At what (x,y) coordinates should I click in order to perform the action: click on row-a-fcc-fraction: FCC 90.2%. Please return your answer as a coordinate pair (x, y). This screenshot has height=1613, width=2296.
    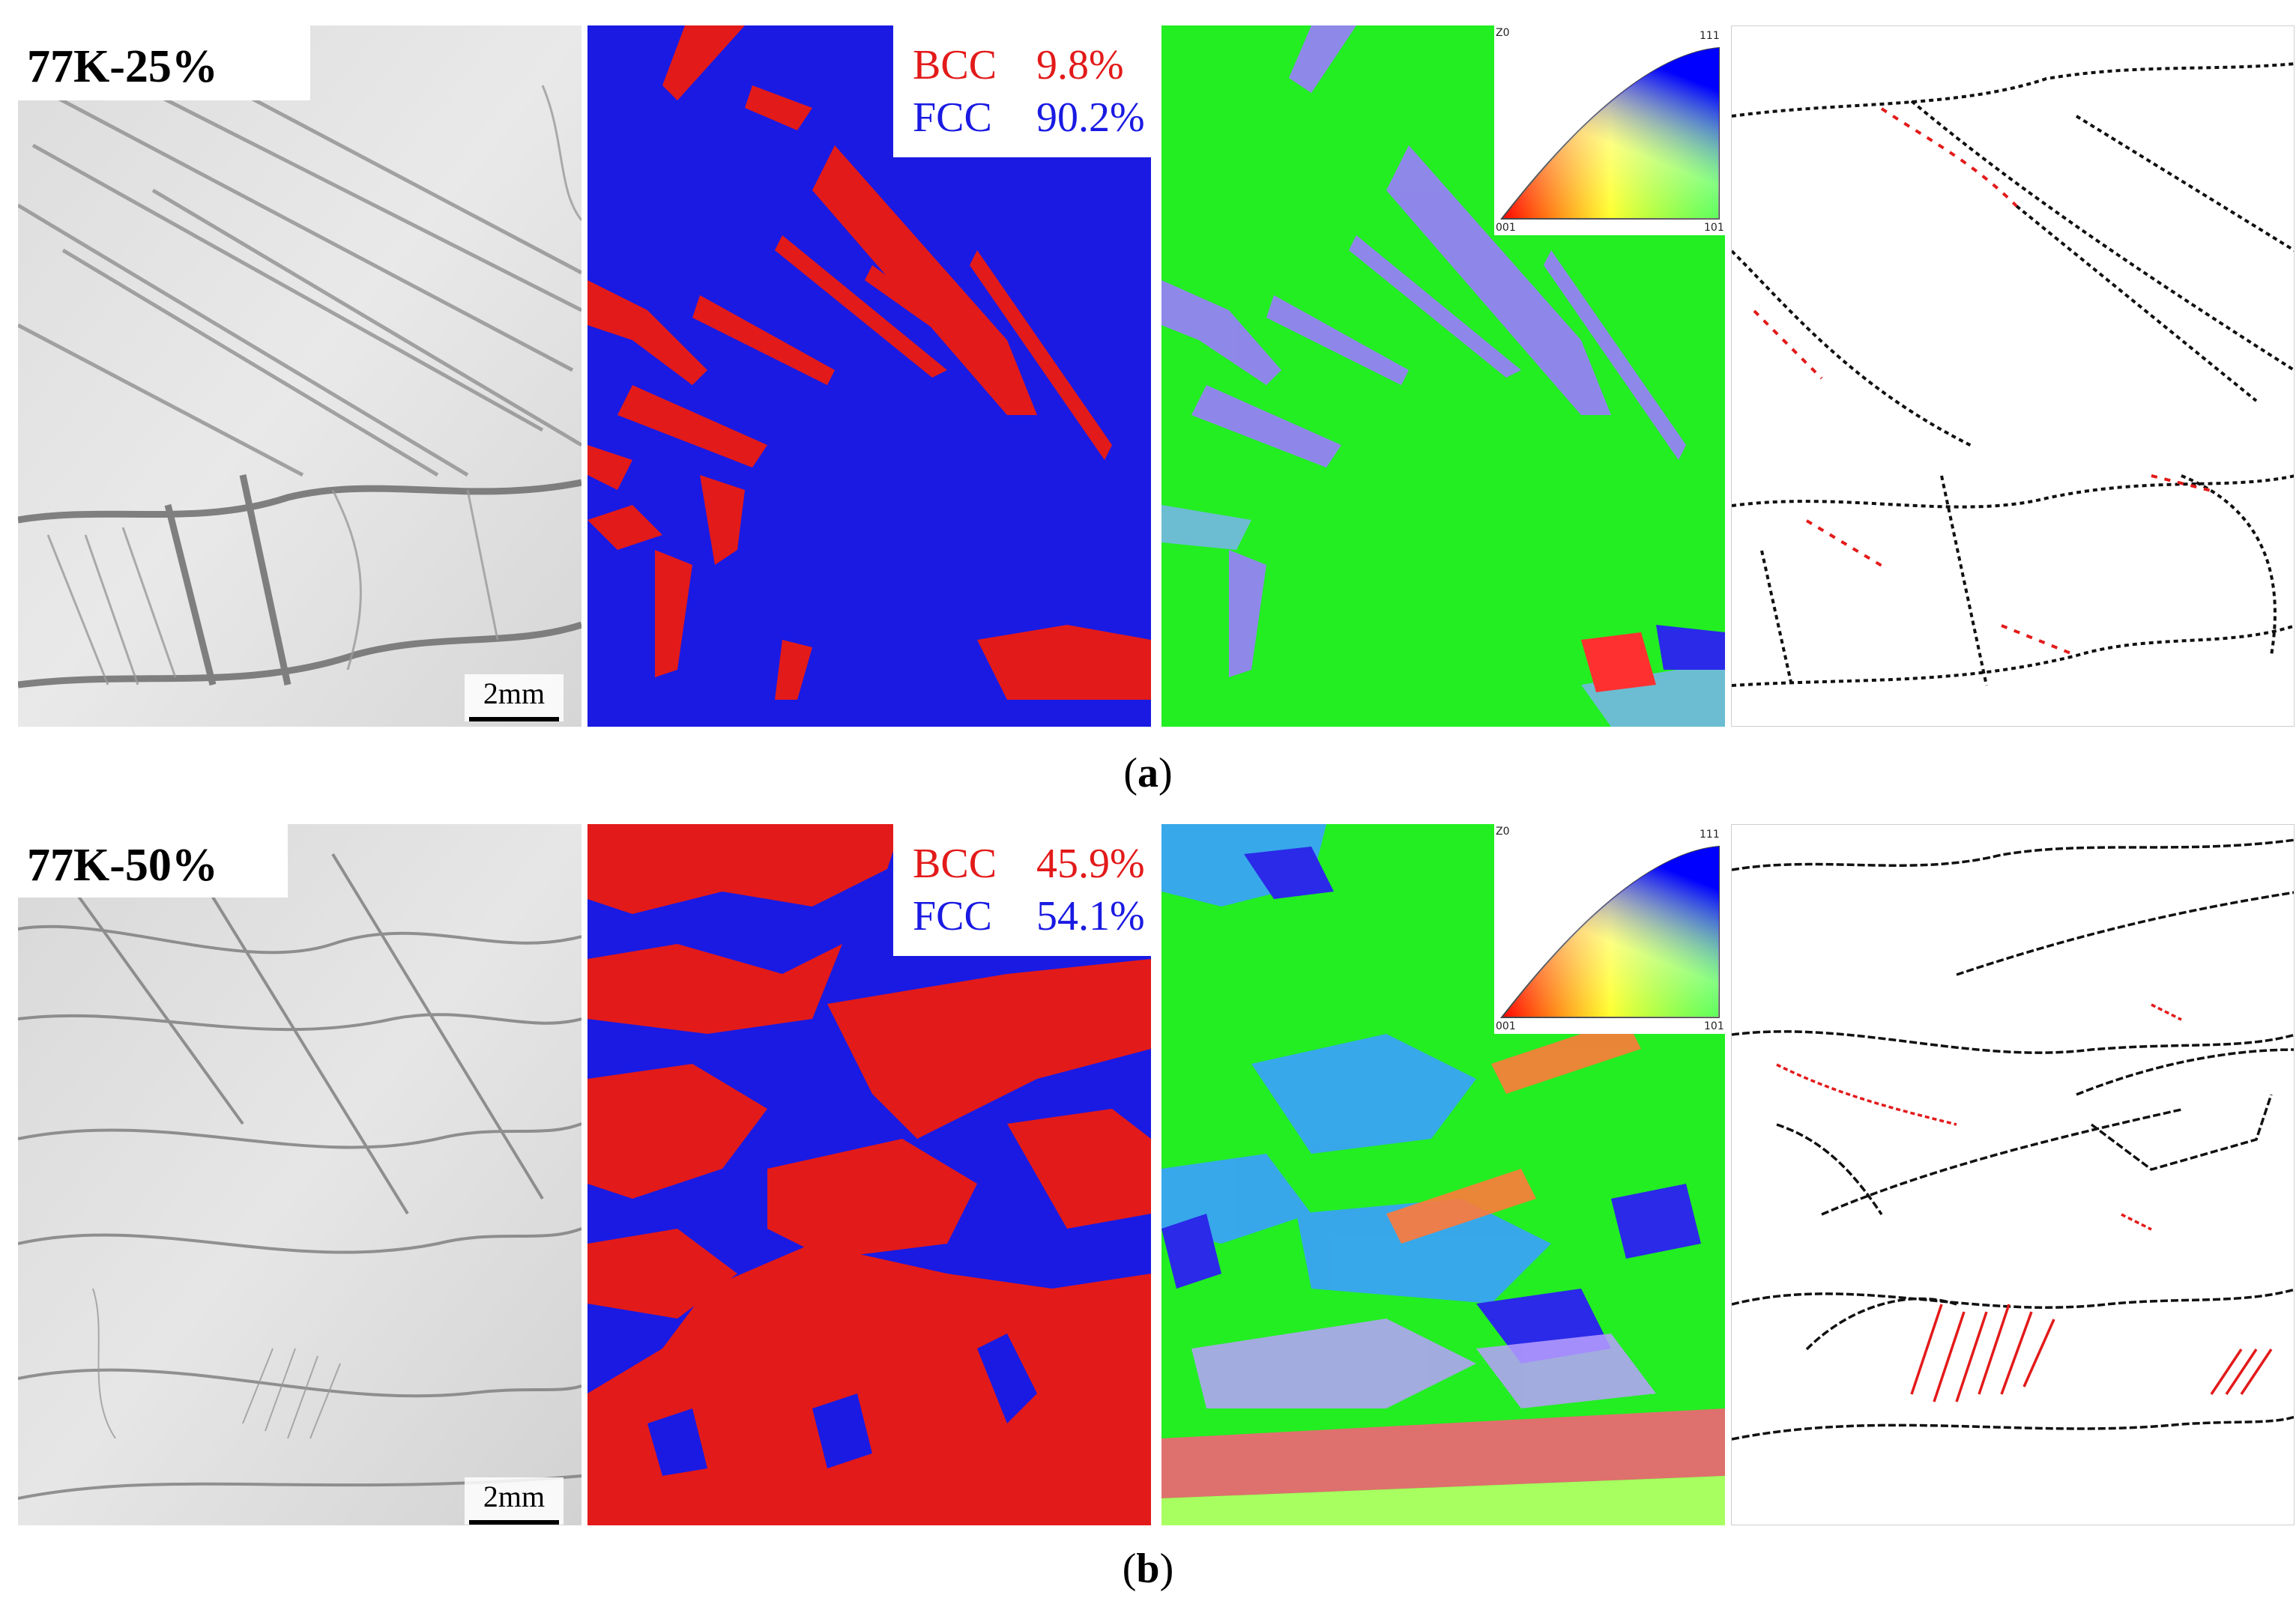
    Looking at the image, I should click on (1029, 117).